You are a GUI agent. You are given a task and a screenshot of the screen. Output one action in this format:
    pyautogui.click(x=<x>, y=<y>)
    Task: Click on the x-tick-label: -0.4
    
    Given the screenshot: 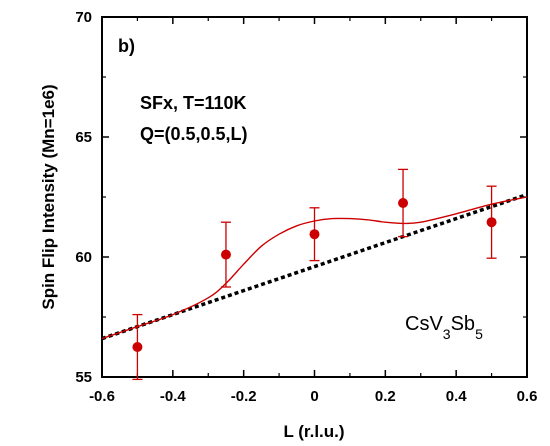 What is the action you would take?
    pyautogui.click(x=173, y=396)
    